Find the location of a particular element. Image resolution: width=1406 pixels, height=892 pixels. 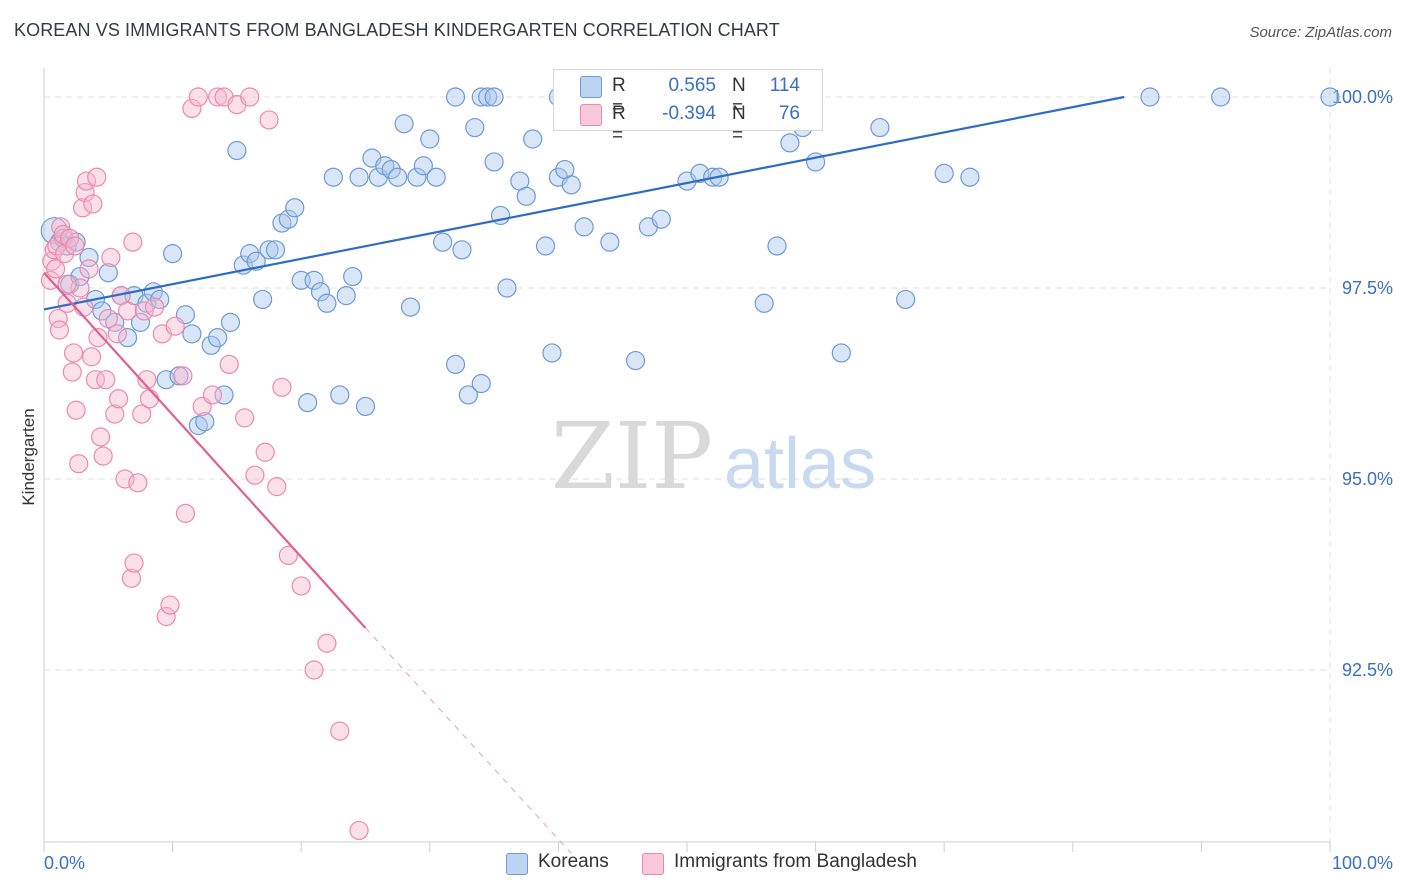

legend-r-label: R = is located at coordinates (619, 96).